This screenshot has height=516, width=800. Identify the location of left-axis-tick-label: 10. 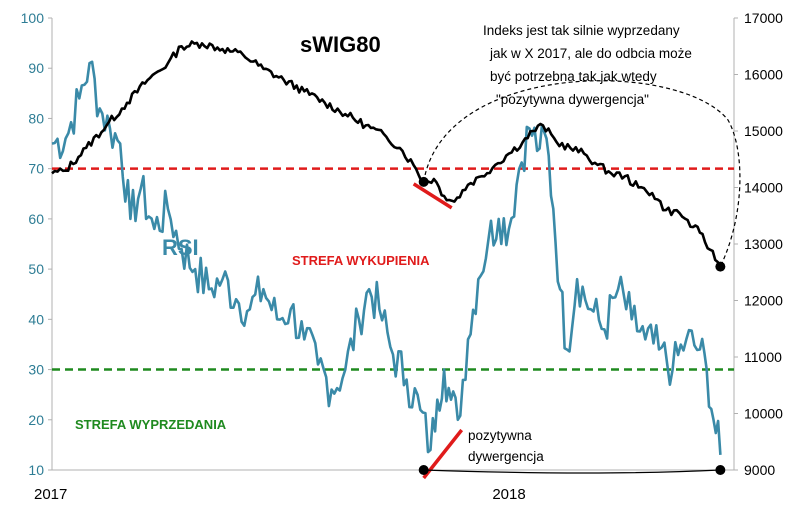
(36, 470).